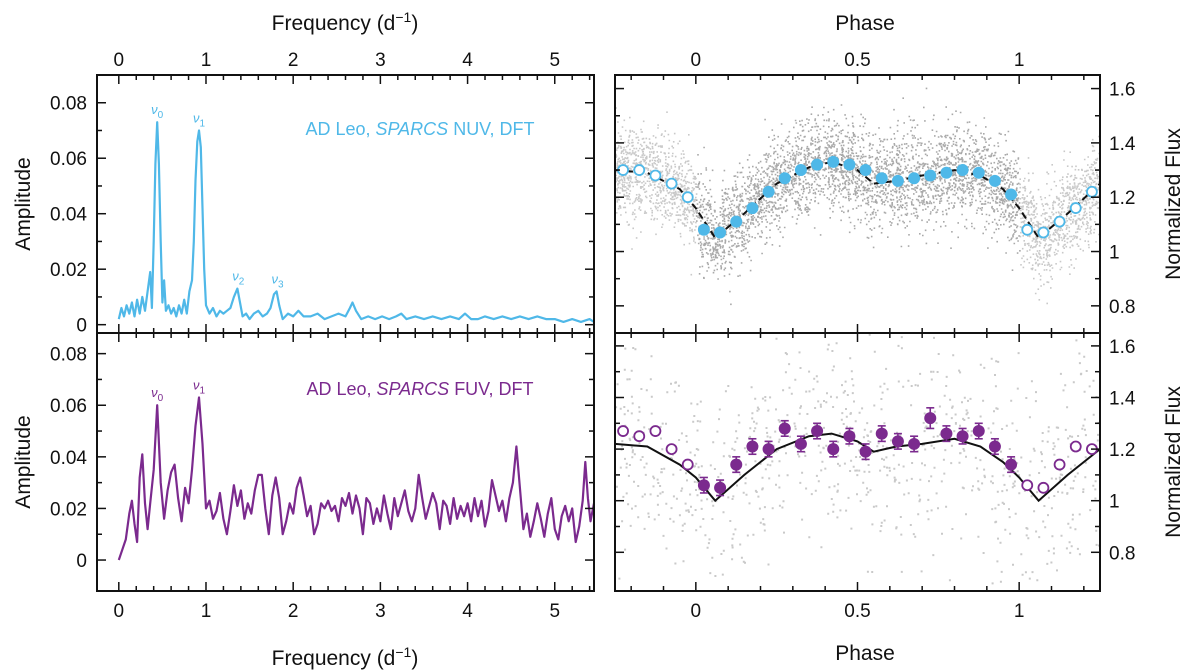  Describe the element at coordinates (157, 394) in the screenshot. I see `peak-label-nu0: ν0` at that location.